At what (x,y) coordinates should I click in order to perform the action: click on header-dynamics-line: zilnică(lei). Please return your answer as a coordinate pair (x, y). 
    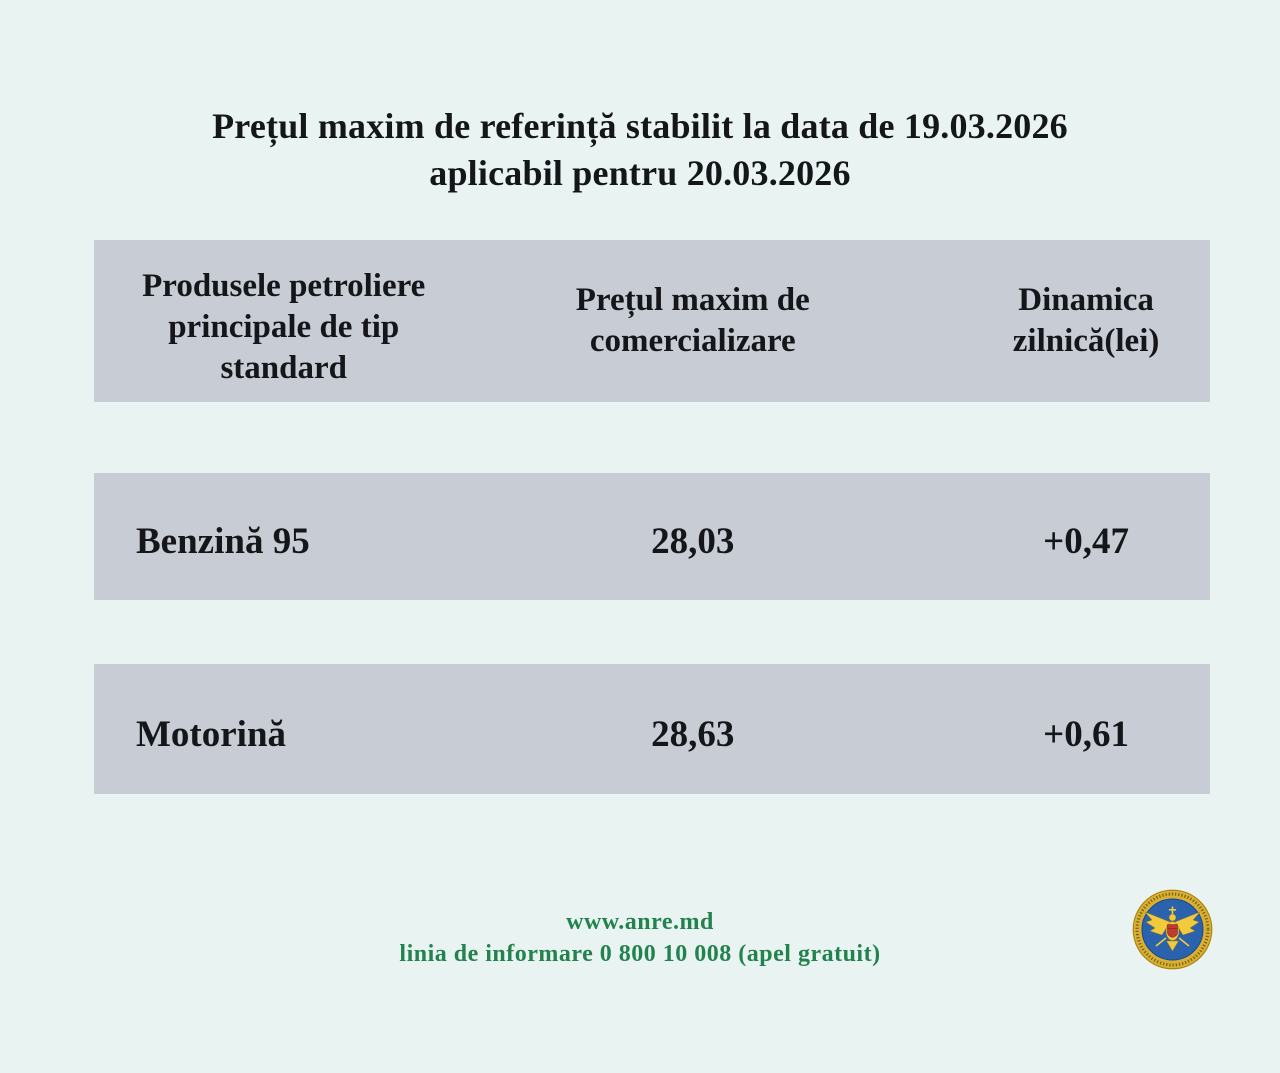
    Looking at the image, I should click on (1086, 341).